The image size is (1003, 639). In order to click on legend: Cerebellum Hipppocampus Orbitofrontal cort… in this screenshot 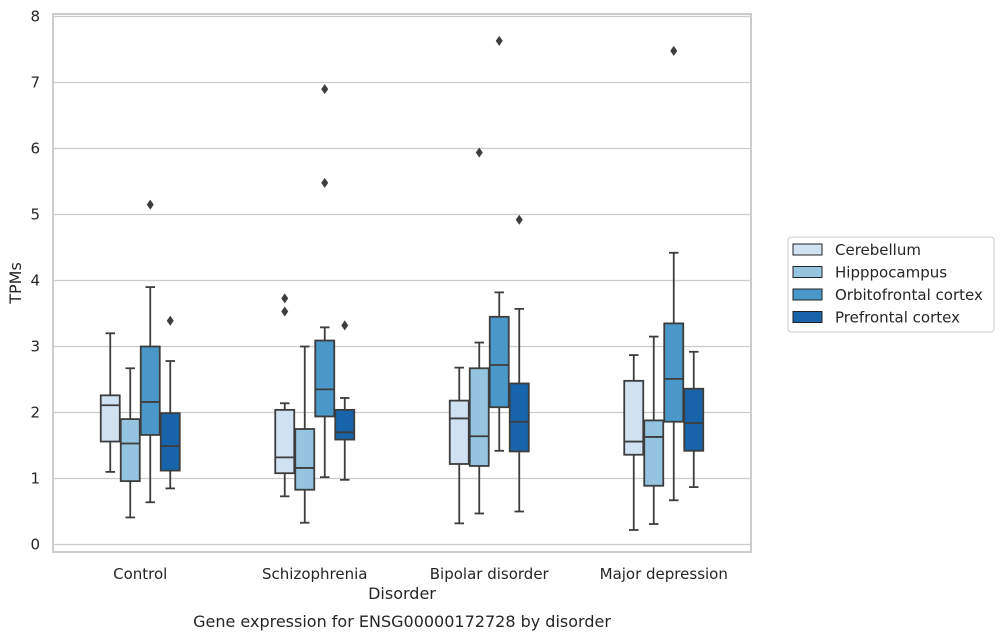, I will do `click(891, 284)`.